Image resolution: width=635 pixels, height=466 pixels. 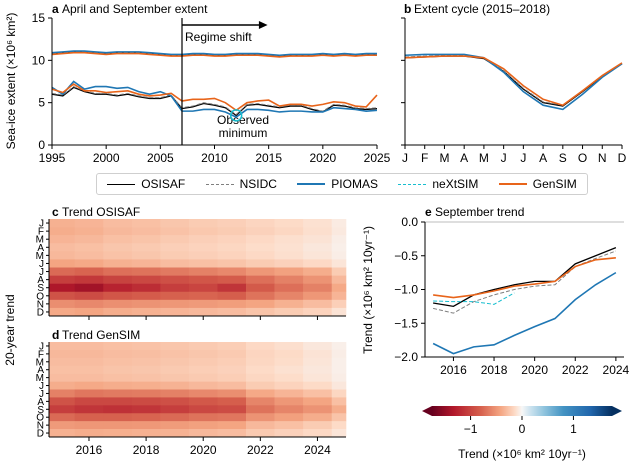 I want to click on legend-label-osisaf: OSISAF, so click(x=163, y=184).